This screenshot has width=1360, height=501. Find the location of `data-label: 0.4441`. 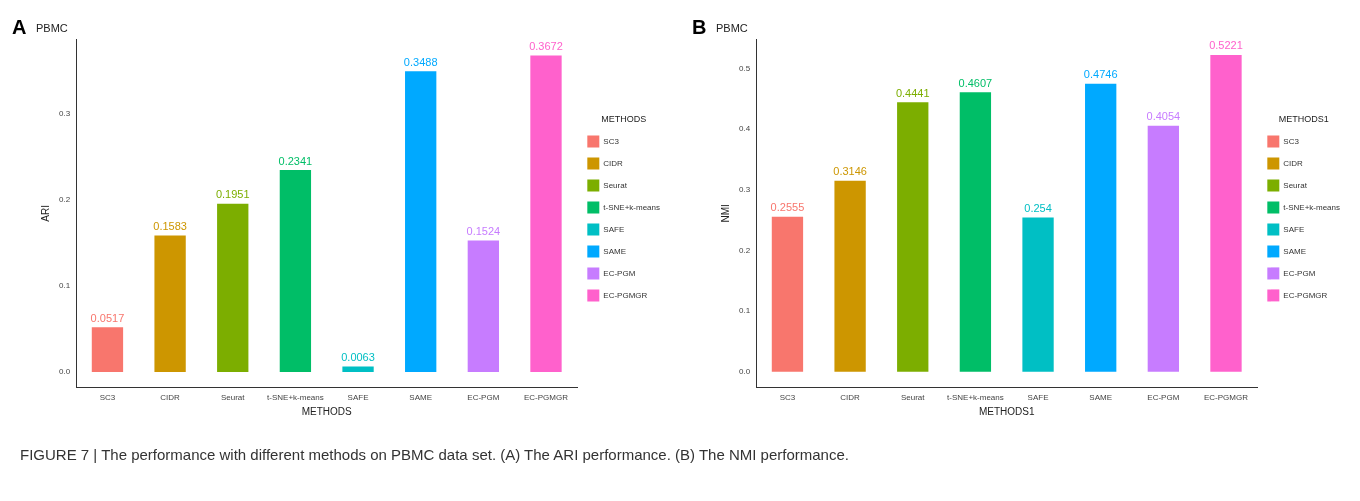

data-label: 0.4441 is located at coordinates (912, 92).